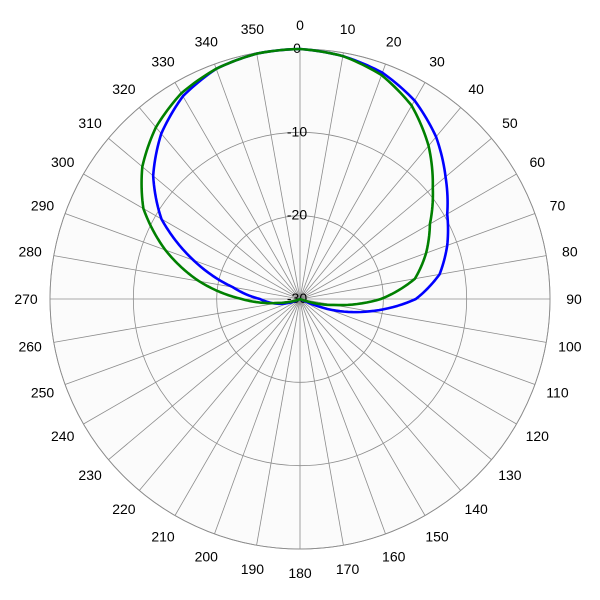 This screenshot has width=600, height=600. I want to click on angle-tick-label: 260, so click(30, 347).